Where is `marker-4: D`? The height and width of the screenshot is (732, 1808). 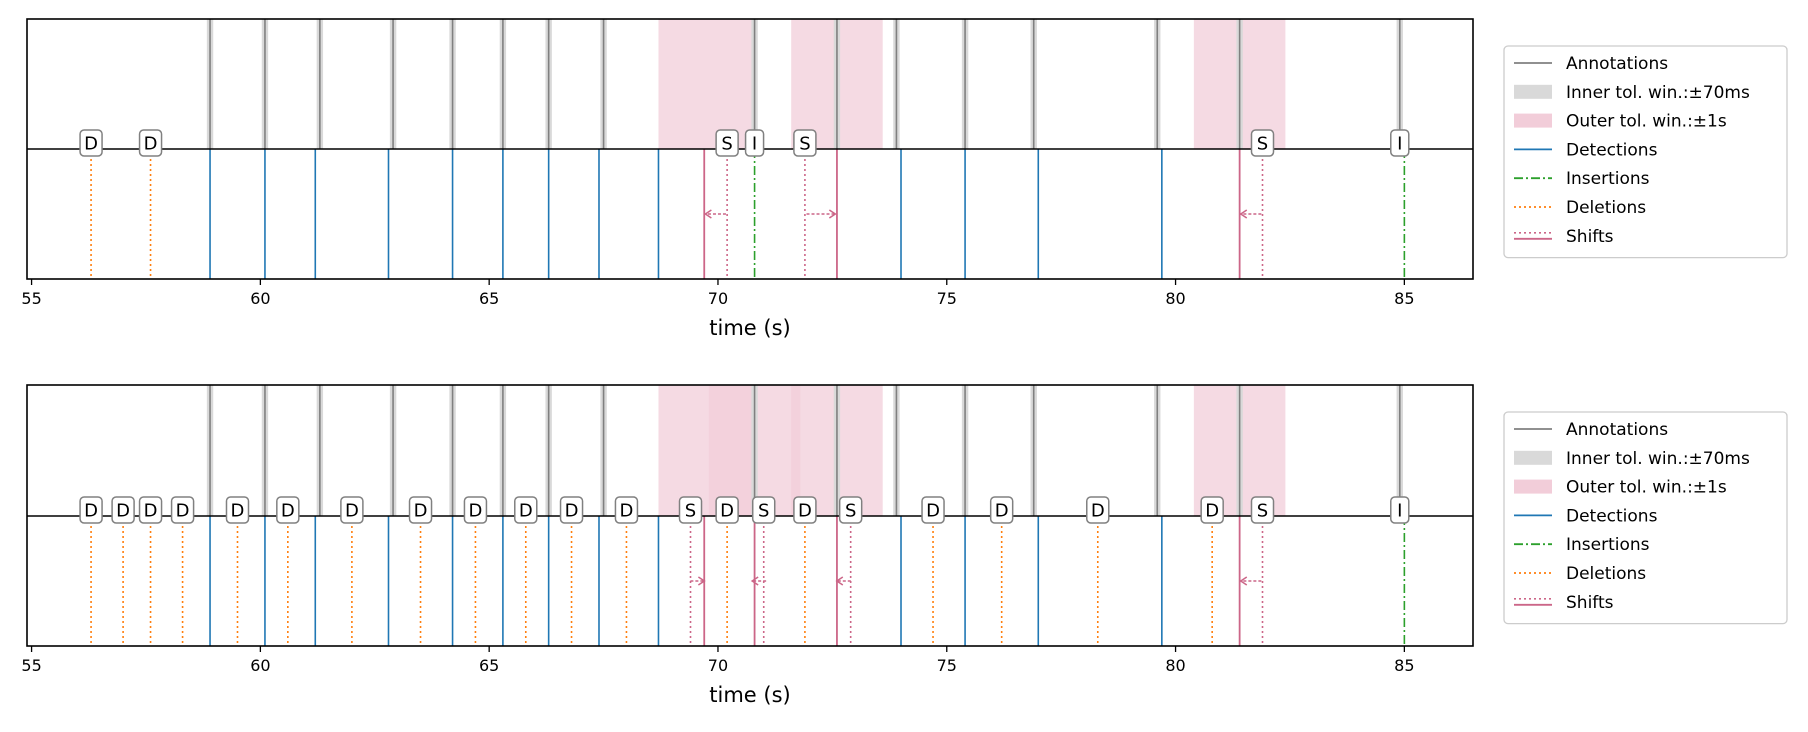
marker-4: D is located at coordinates (237, 510).